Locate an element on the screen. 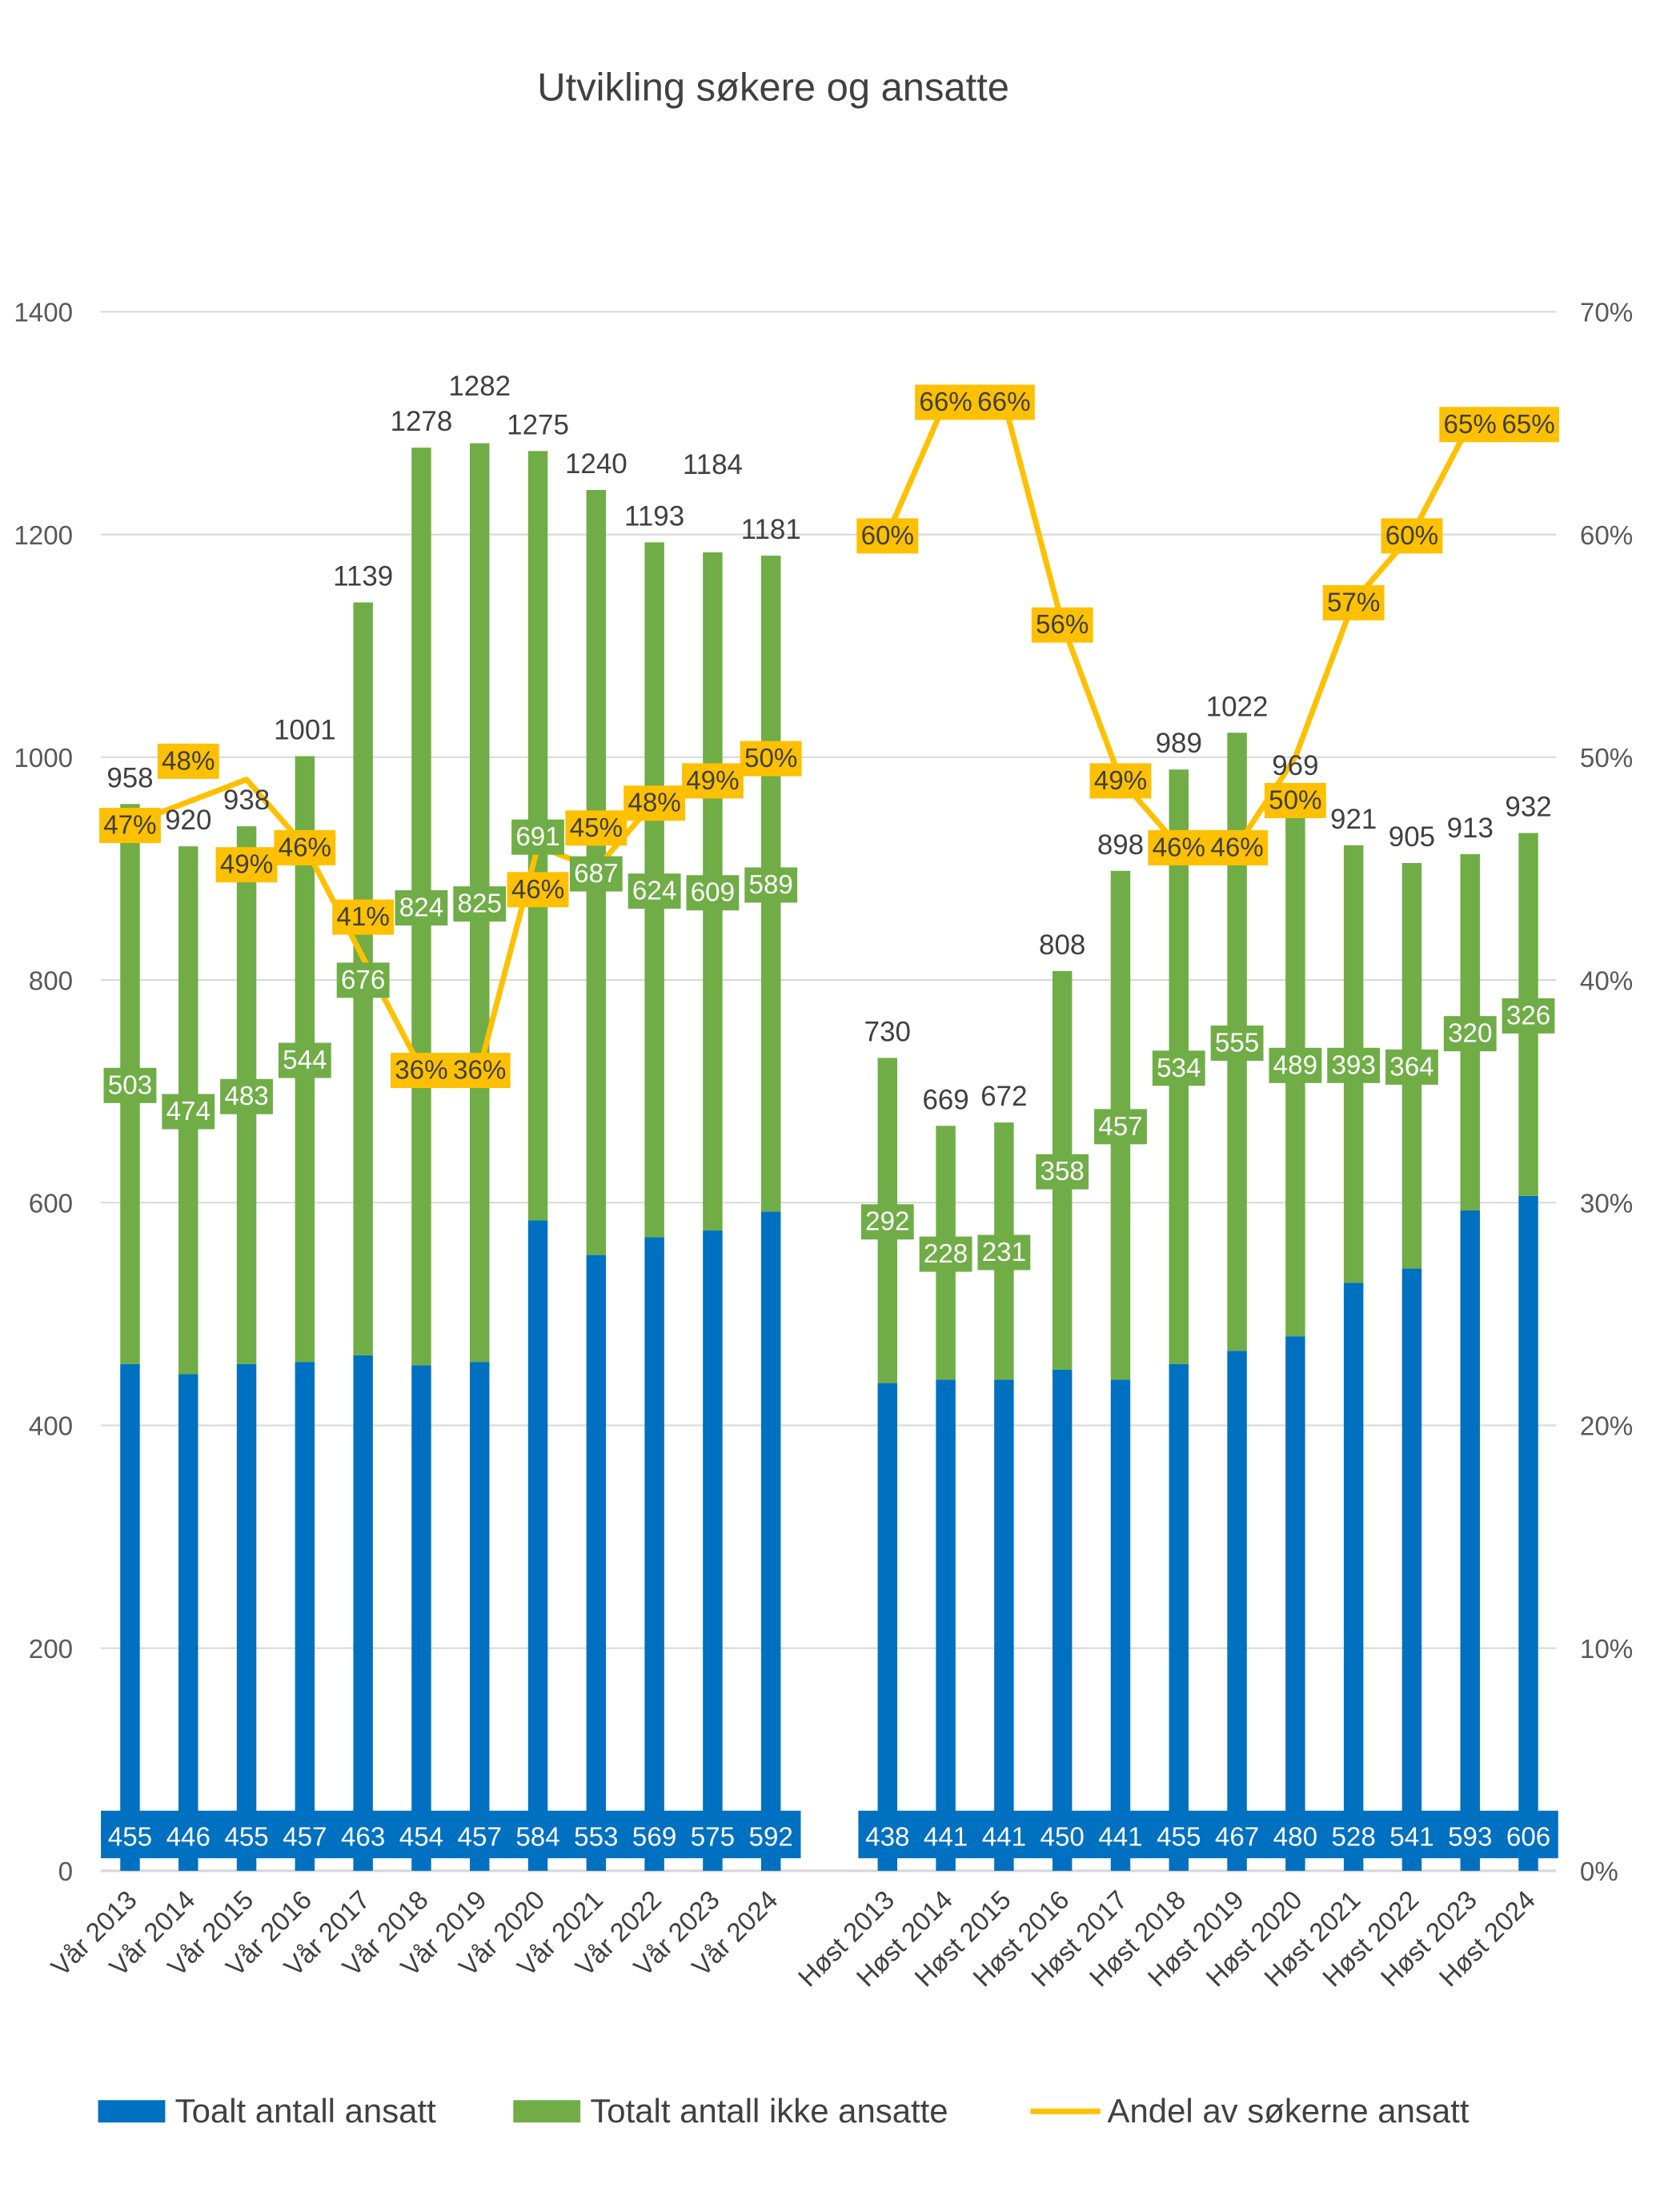 Image resolution: width=1664 pixels, height=2212 pixels. total-label: 1278 is located at coordinates (422, 421).